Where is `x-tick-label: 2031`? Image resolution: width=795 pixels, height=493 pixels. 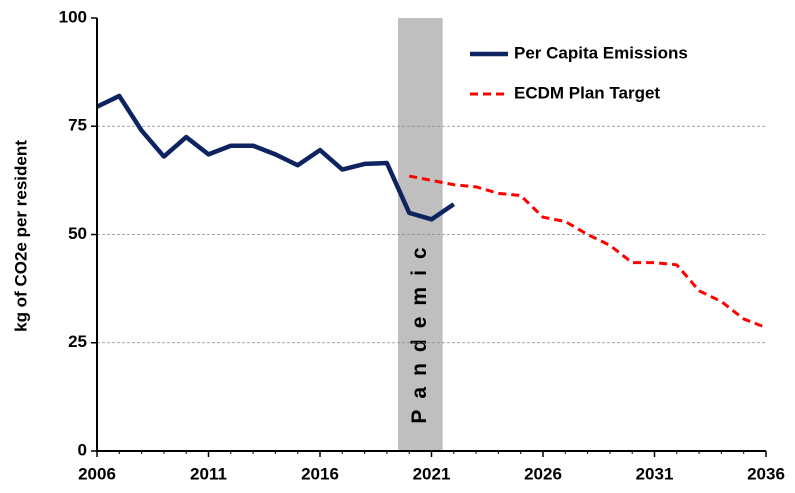 x-tick-label: 2031 is located at coordinates (655, 473).